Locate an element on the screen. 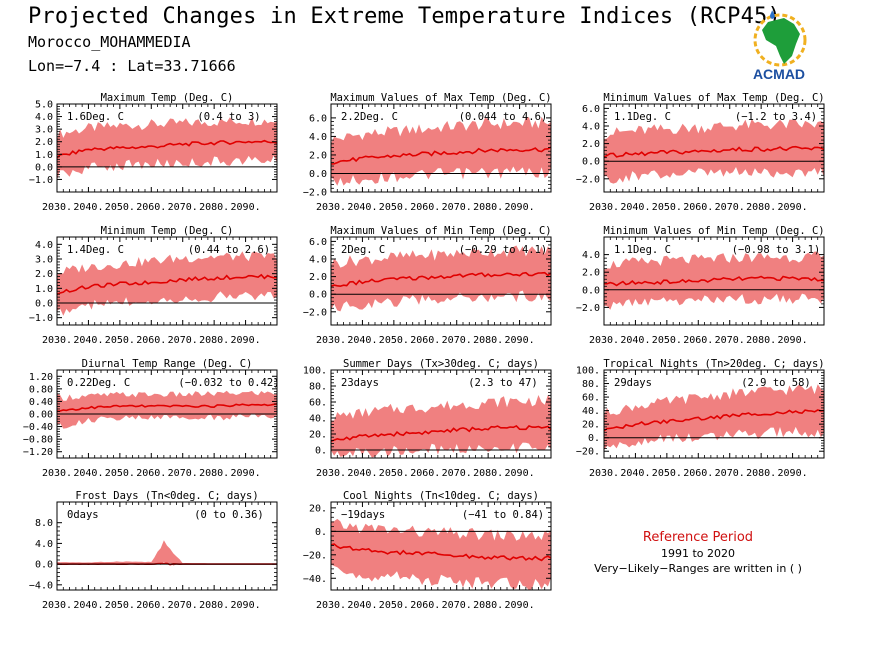 The image size is (879, 659). change-value: 29days is located at coordinates (633, 383).